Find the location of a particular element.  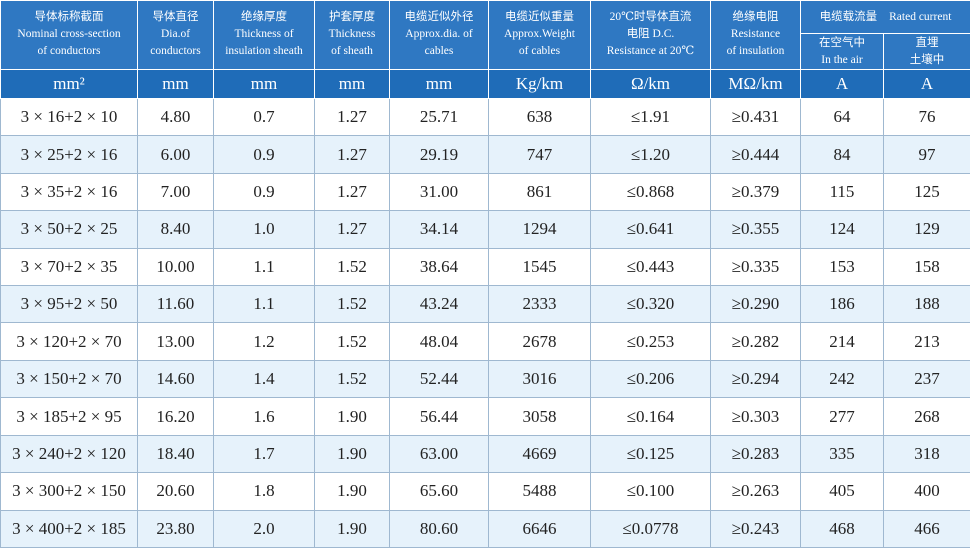

data-cell: 3 × 50+2 × 25 is located at coordinates (69, 229).